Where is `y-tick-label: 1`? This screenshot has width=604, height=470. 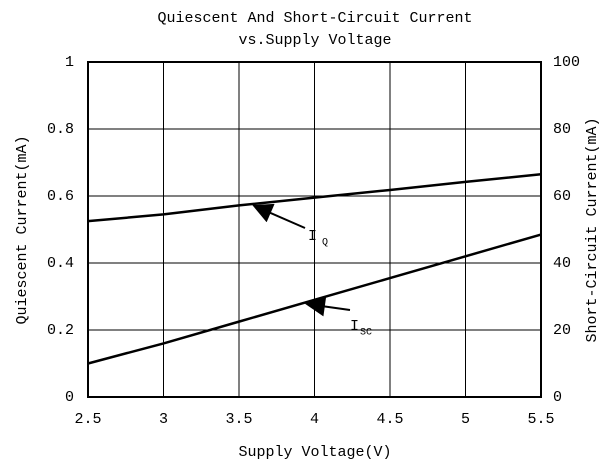
y-tick-label: 1 is located at coordinates (69, 62).